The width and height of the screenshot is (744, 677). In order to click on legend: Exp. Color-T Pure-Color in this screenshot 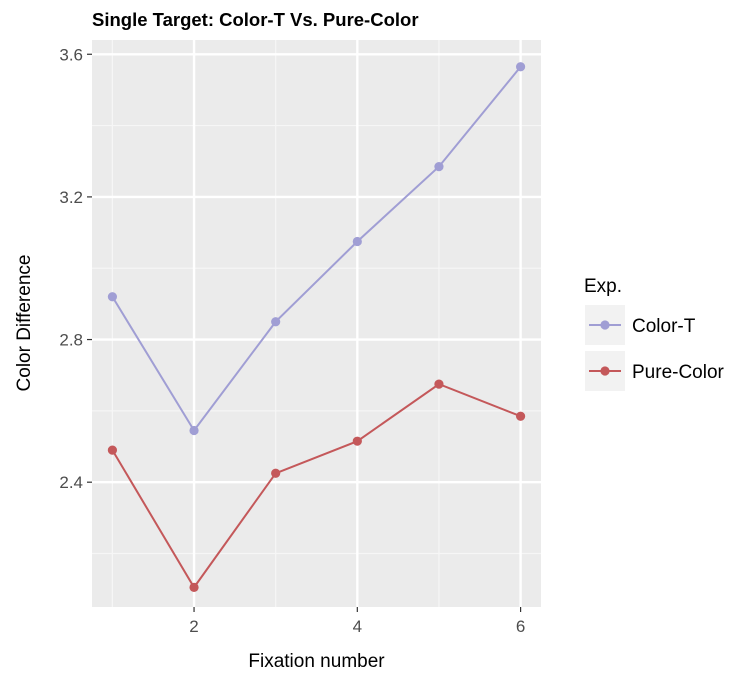, I will do `click(654, 333)`.